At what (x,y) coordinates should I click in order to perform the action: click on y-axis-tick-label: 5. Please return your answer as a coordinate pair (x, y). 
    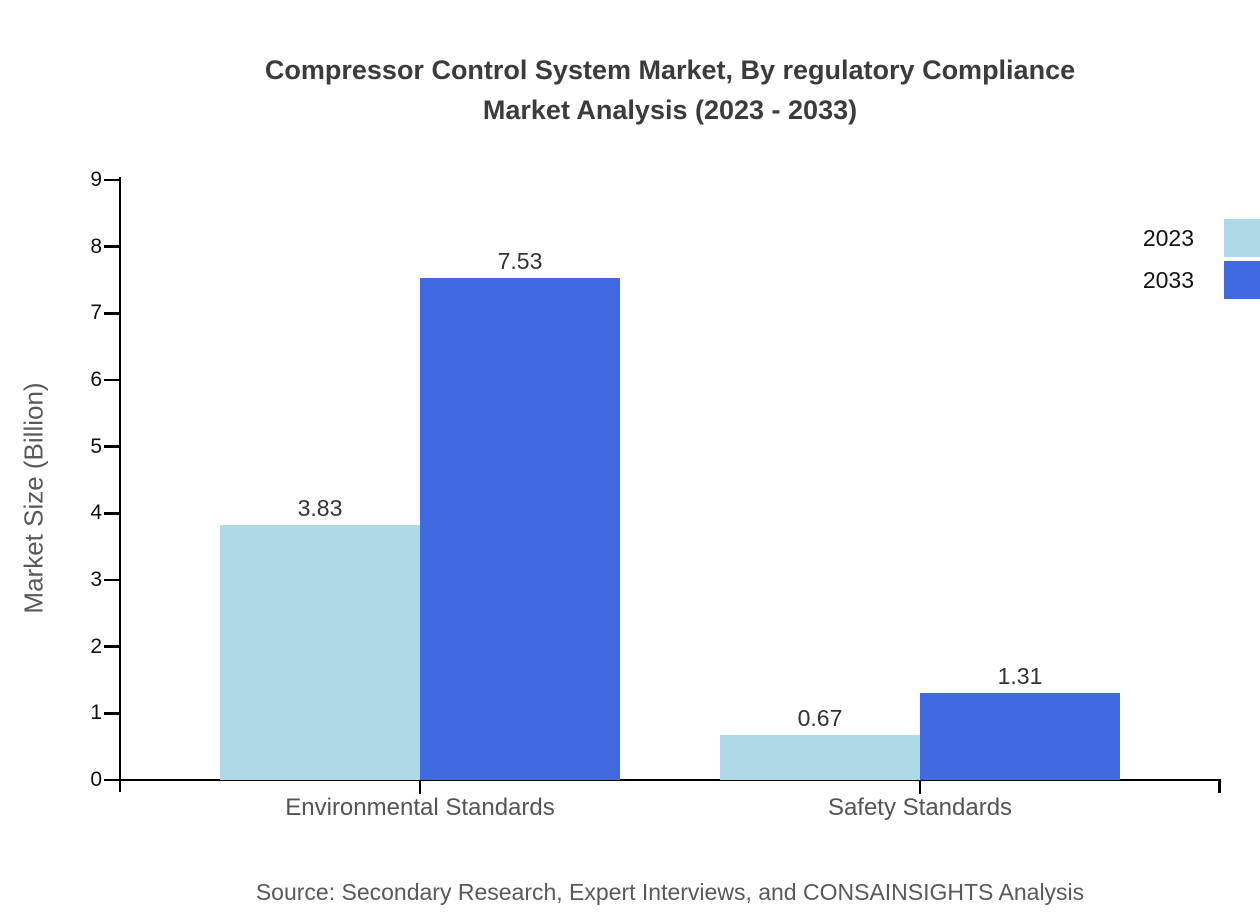
    Looking at the image, I should click on (96, 446).